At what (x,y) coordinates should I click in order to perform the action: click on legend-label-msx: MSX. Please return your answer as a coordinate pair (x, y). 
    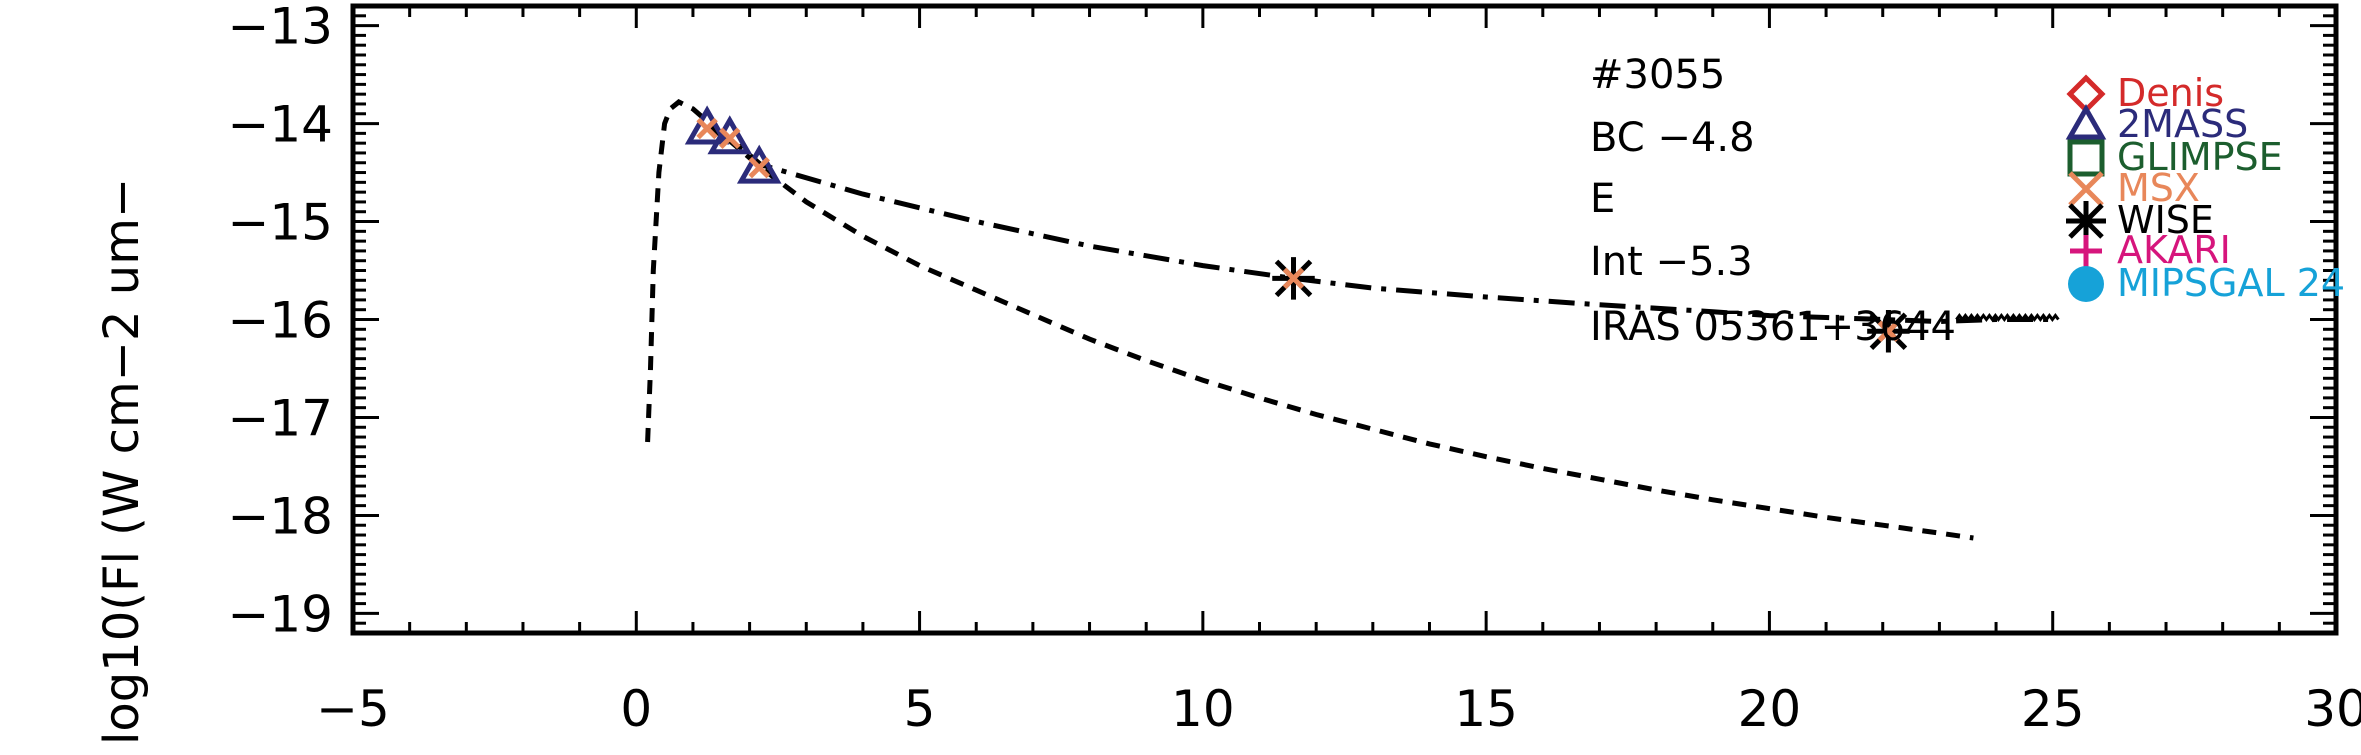
    Looking at the image, I should click on (2158, 188).